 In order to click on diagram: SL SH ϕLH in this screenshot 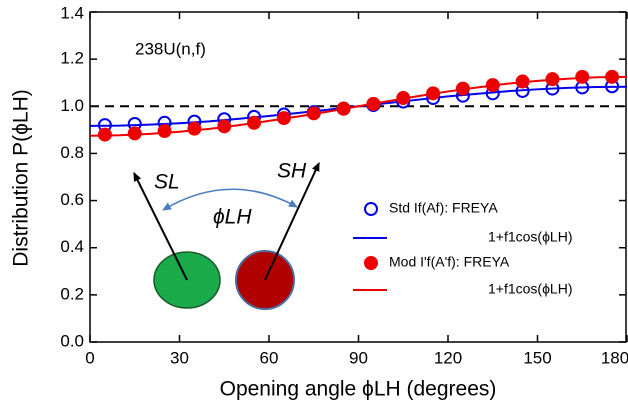, I will do `click(226, 235)`.